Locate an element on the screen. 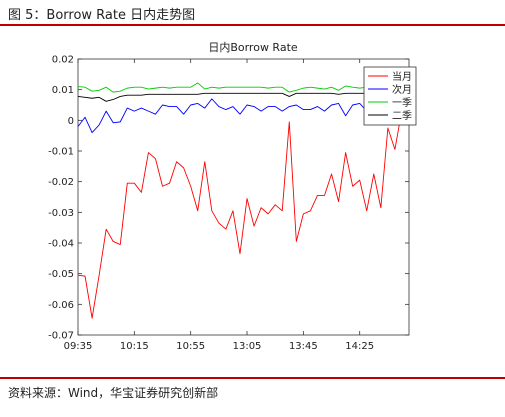 The image size is (505, 417). y-tick-label: -0.04 is located at coordinates (61, 244).